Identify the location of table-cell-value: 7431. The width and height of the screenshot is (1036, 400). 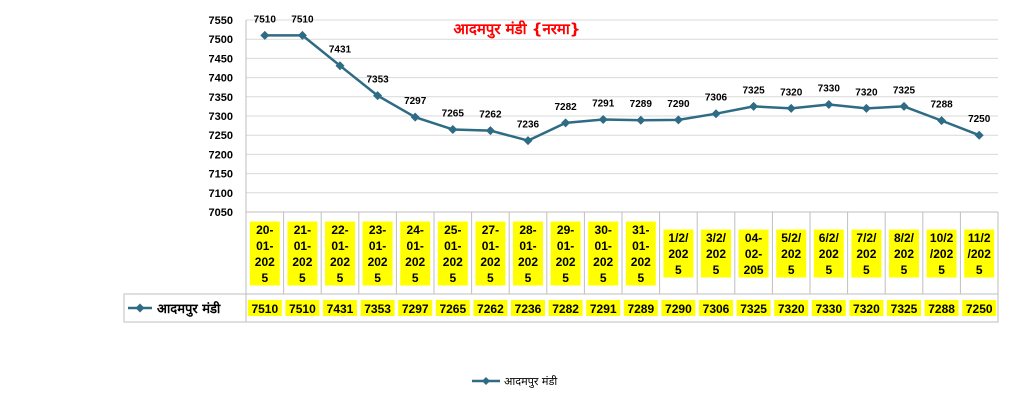
(340, 309).